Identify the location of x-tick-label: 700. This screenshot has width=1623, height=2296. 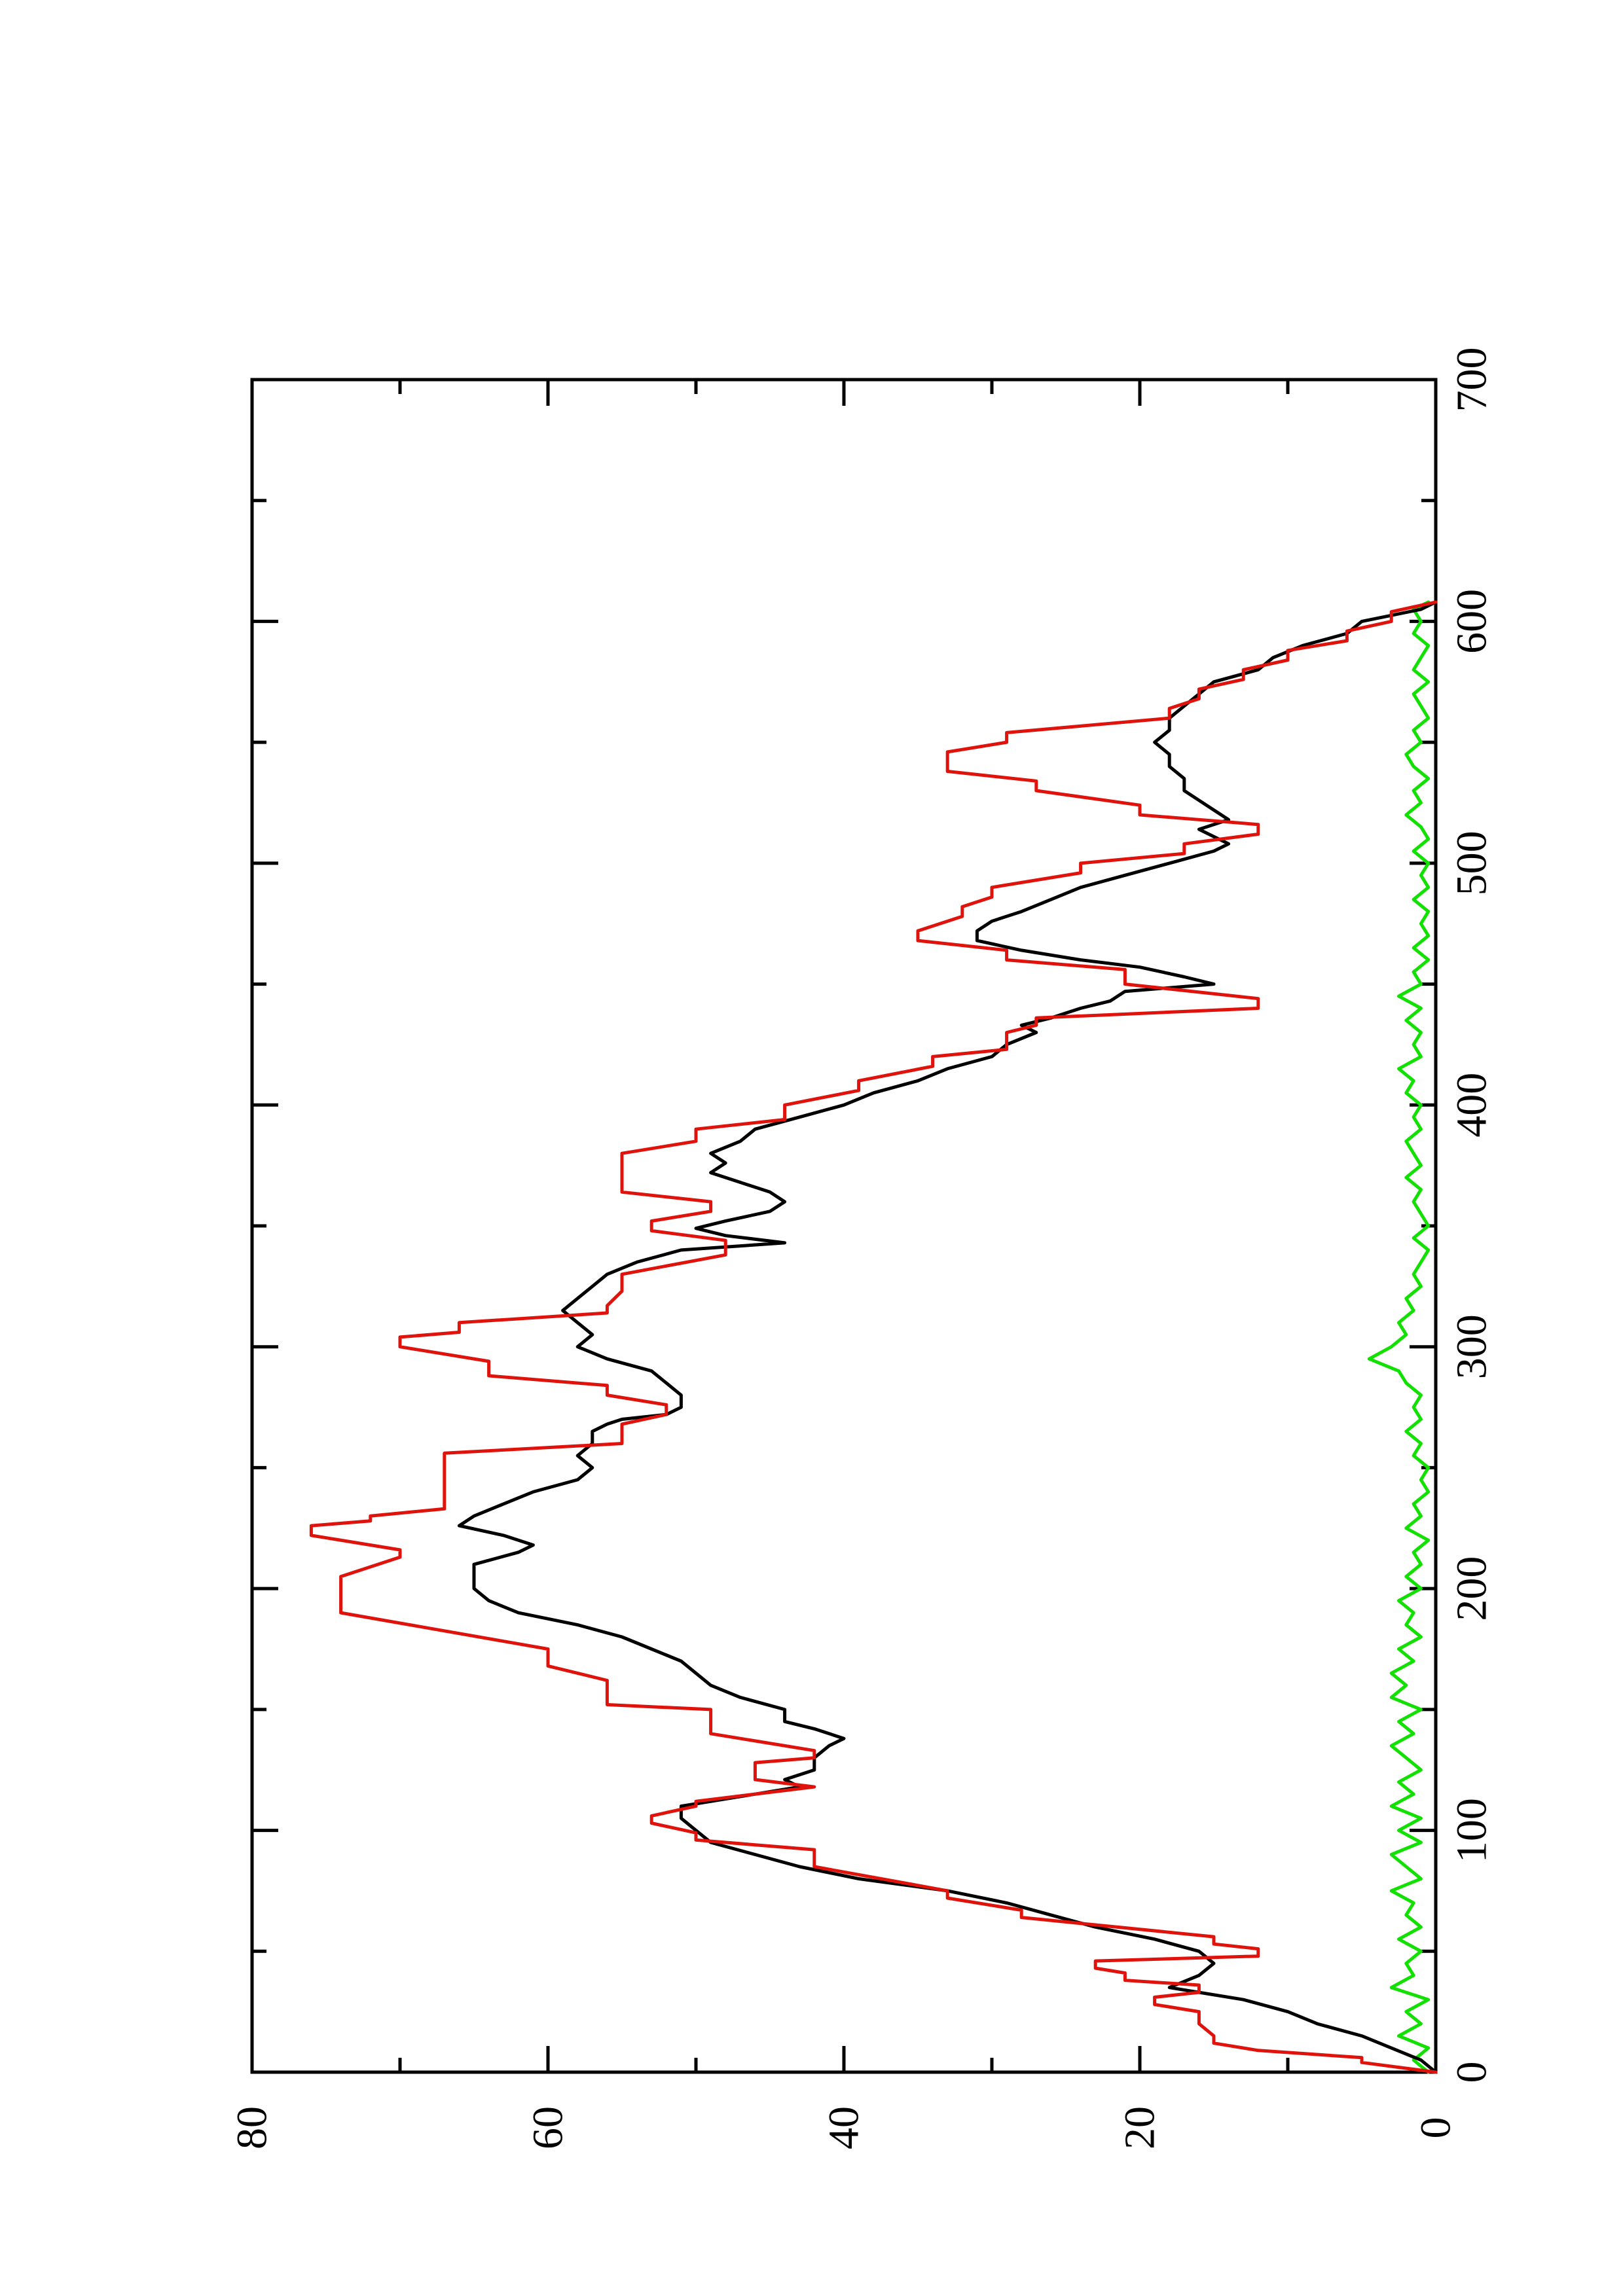
(1472, 380).